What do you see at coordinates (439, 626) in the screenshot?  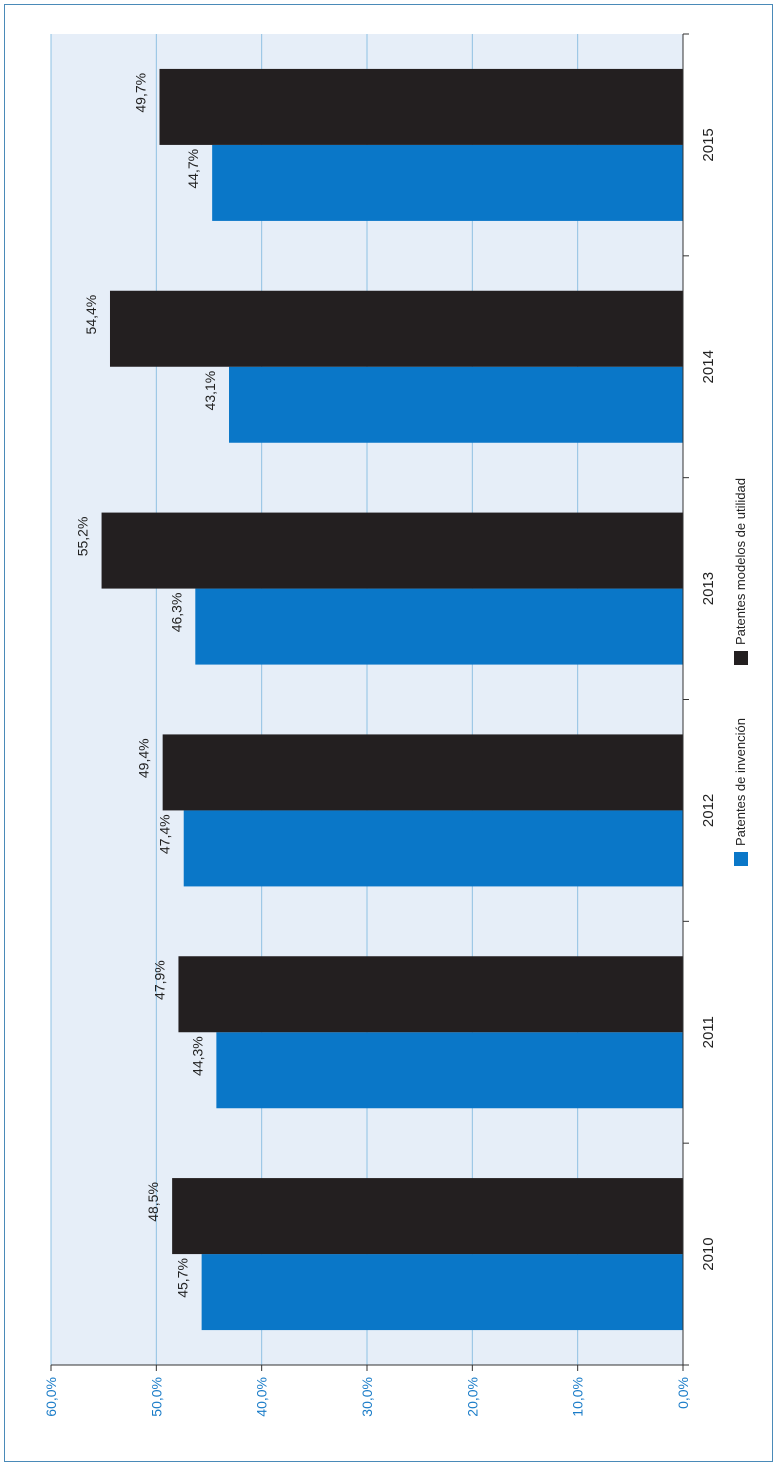 I see `bar-invencion-2013` at bounding box center [439, 626].